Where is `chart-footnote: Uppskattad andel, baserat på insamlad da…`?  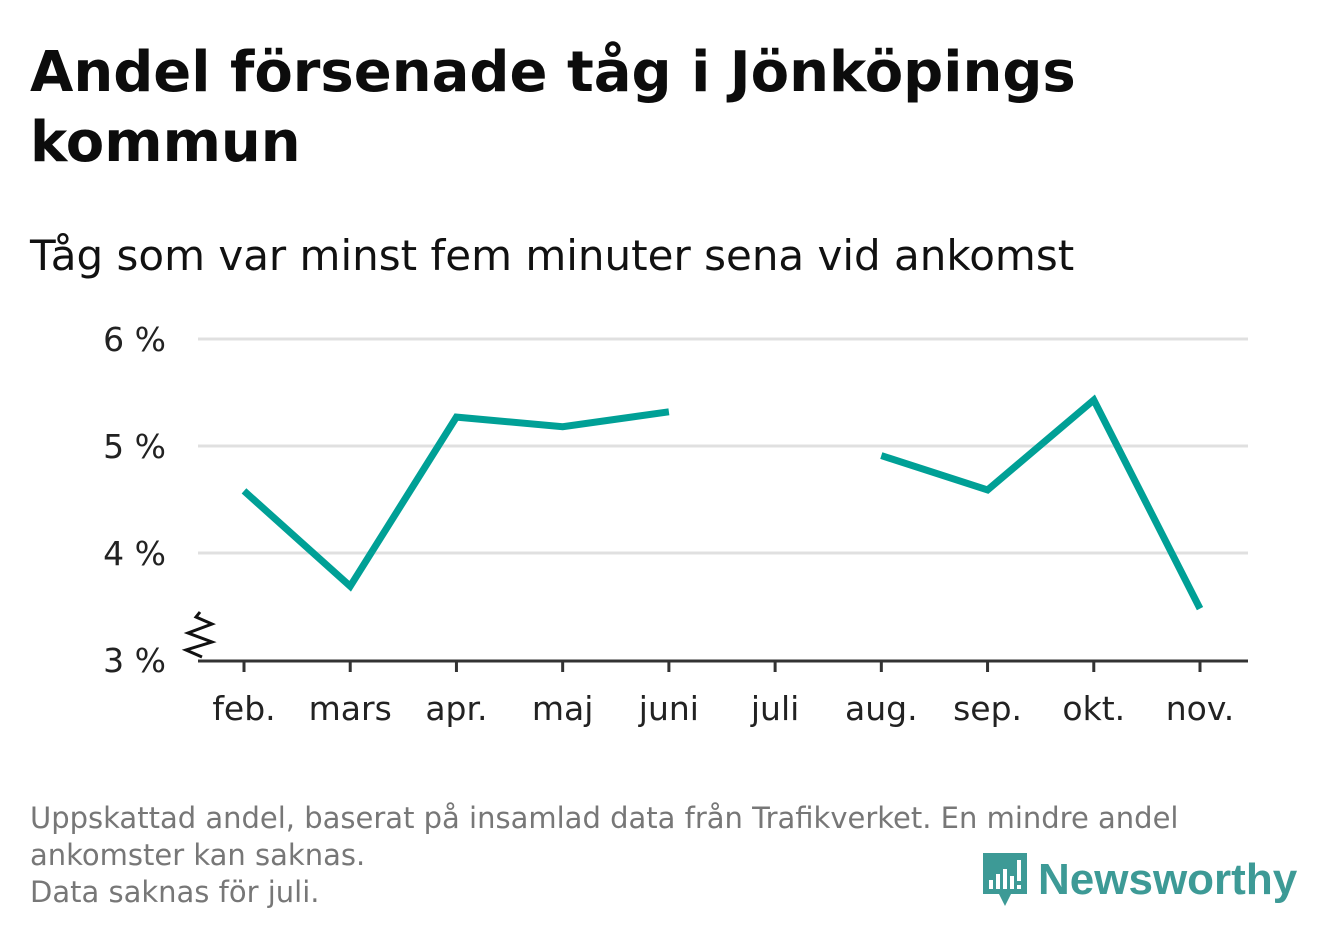 chart-footnote: Uppskattad andel, baserat på insamlad da… is located at coordinates (655, 855).